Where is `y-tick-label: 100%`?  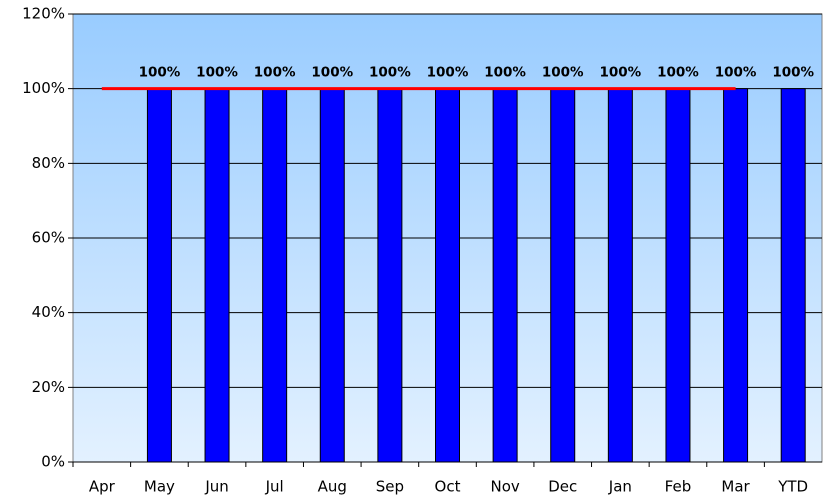 y-tick-label: 100% is located at coordinates (43, 88).